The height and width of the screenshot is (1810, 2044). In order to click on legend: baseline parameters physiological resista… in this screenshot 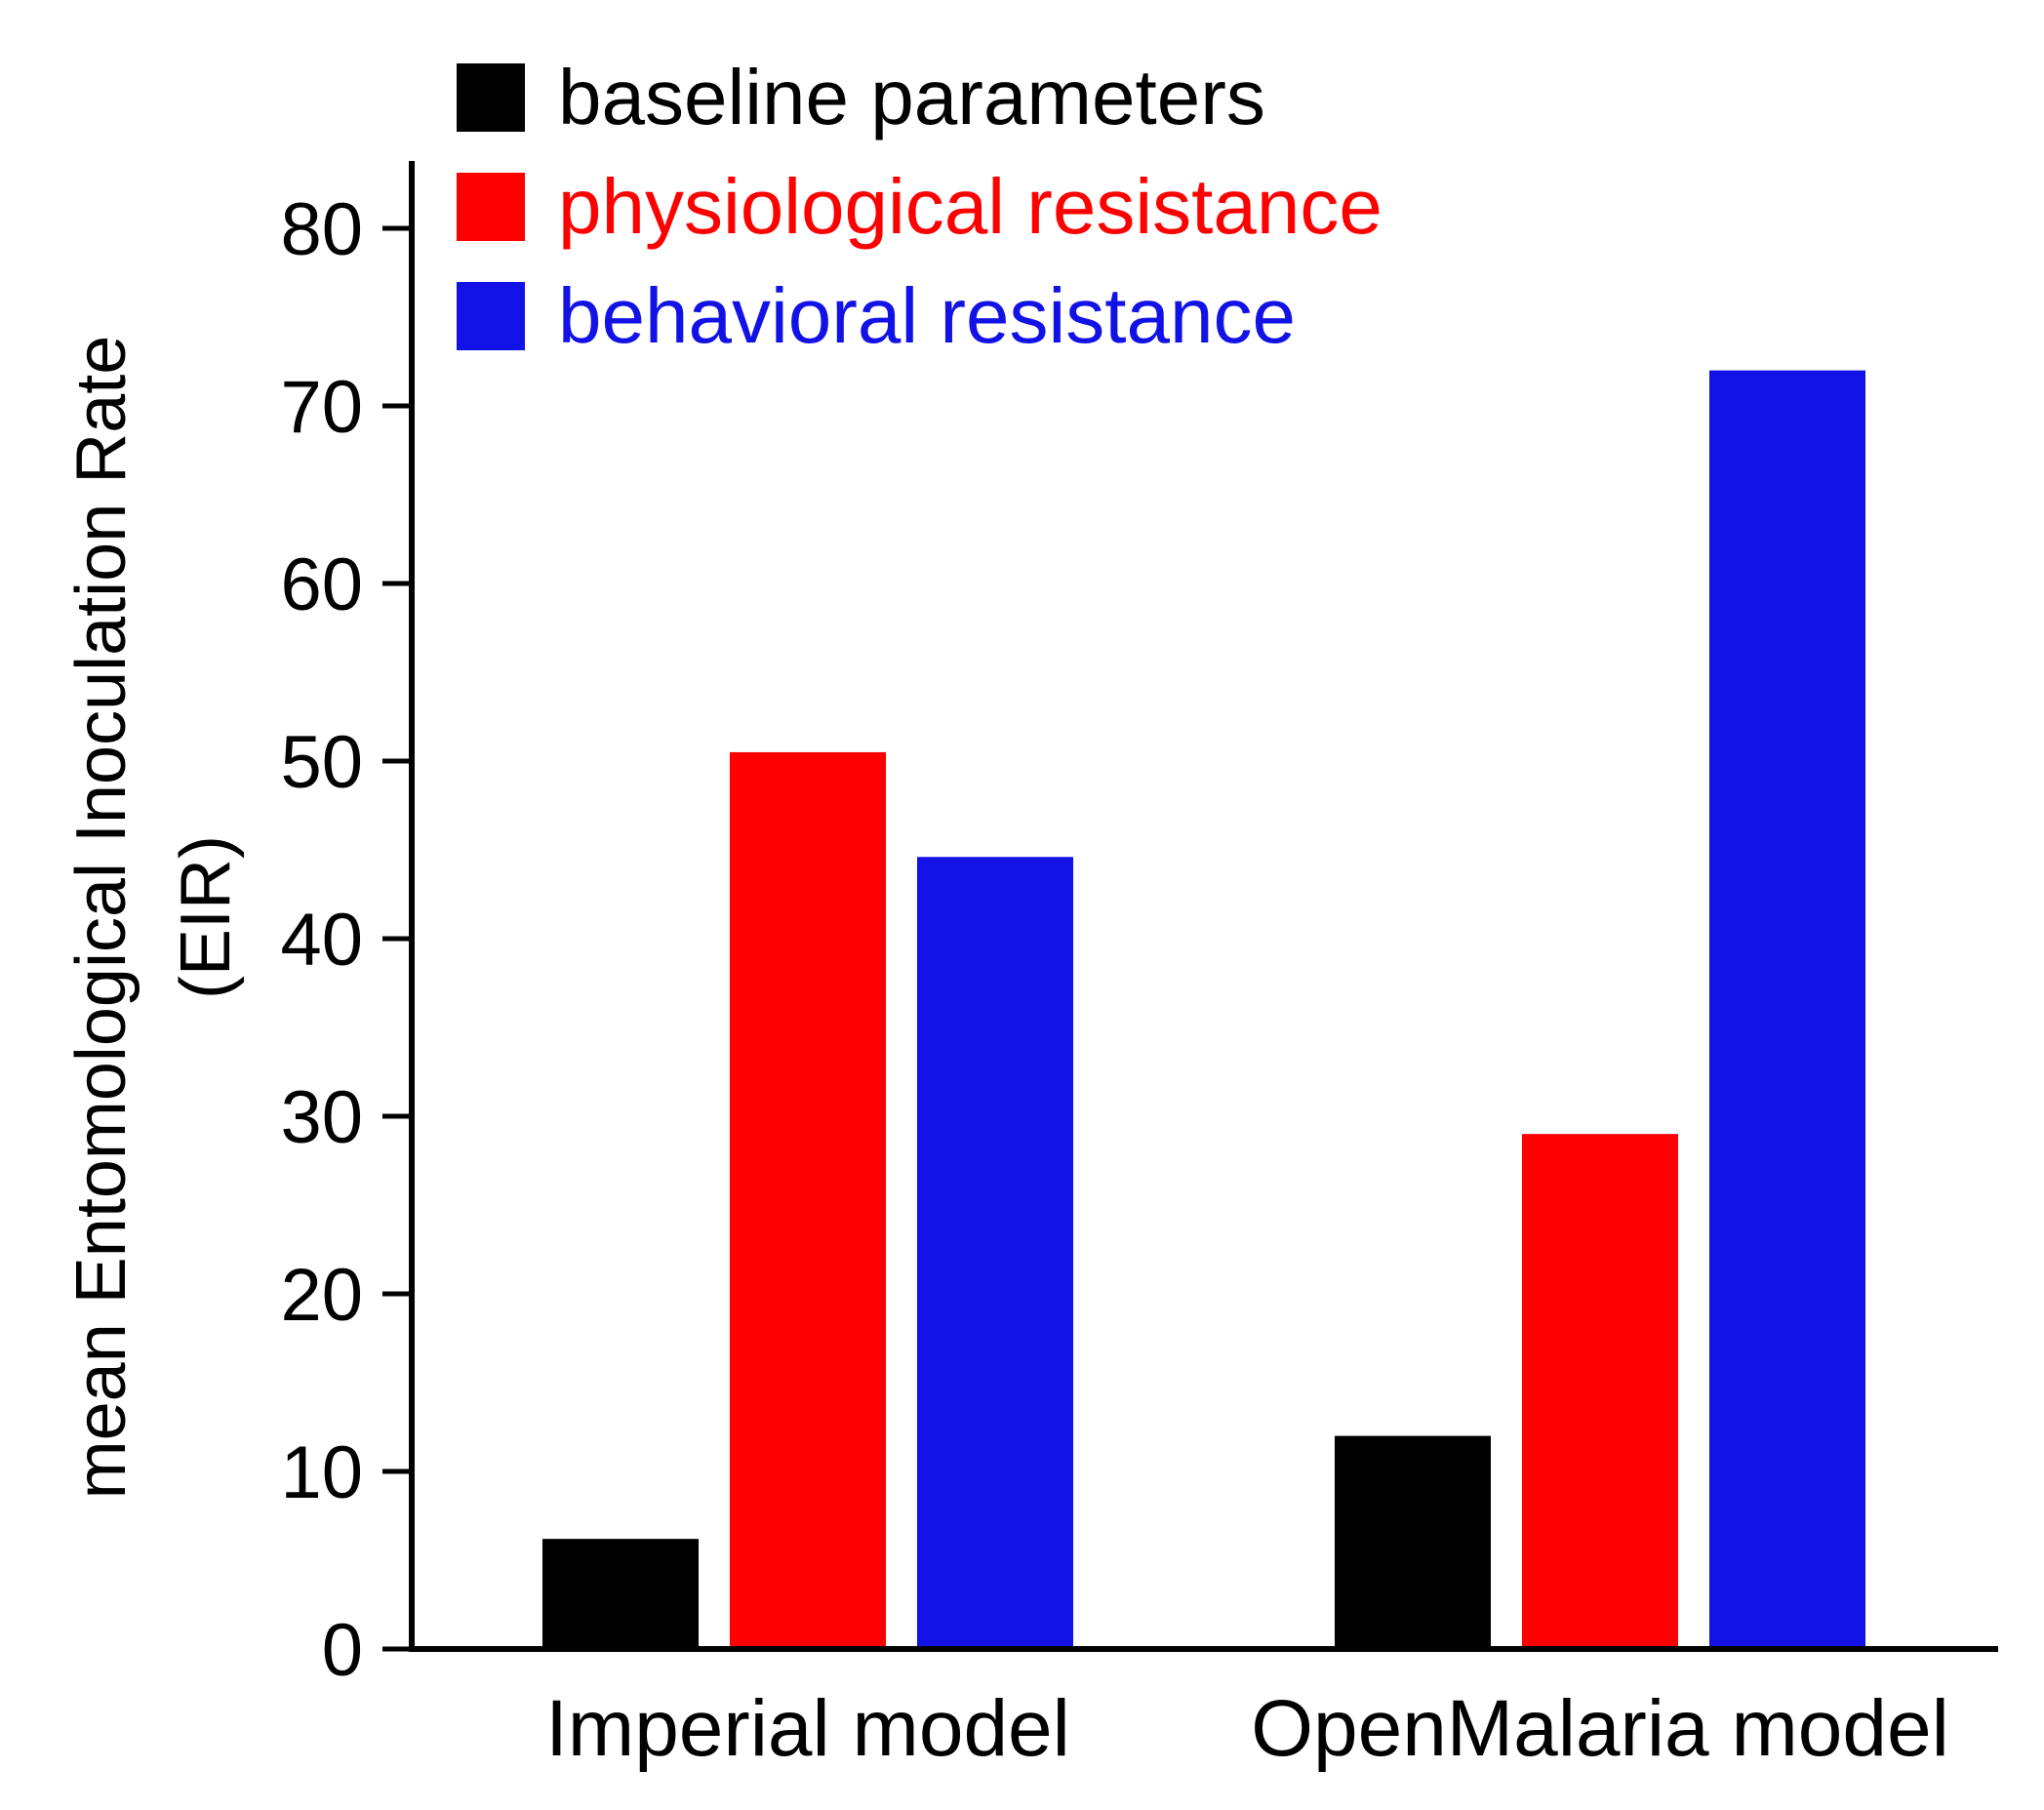, I will do `click(920, 207)`.